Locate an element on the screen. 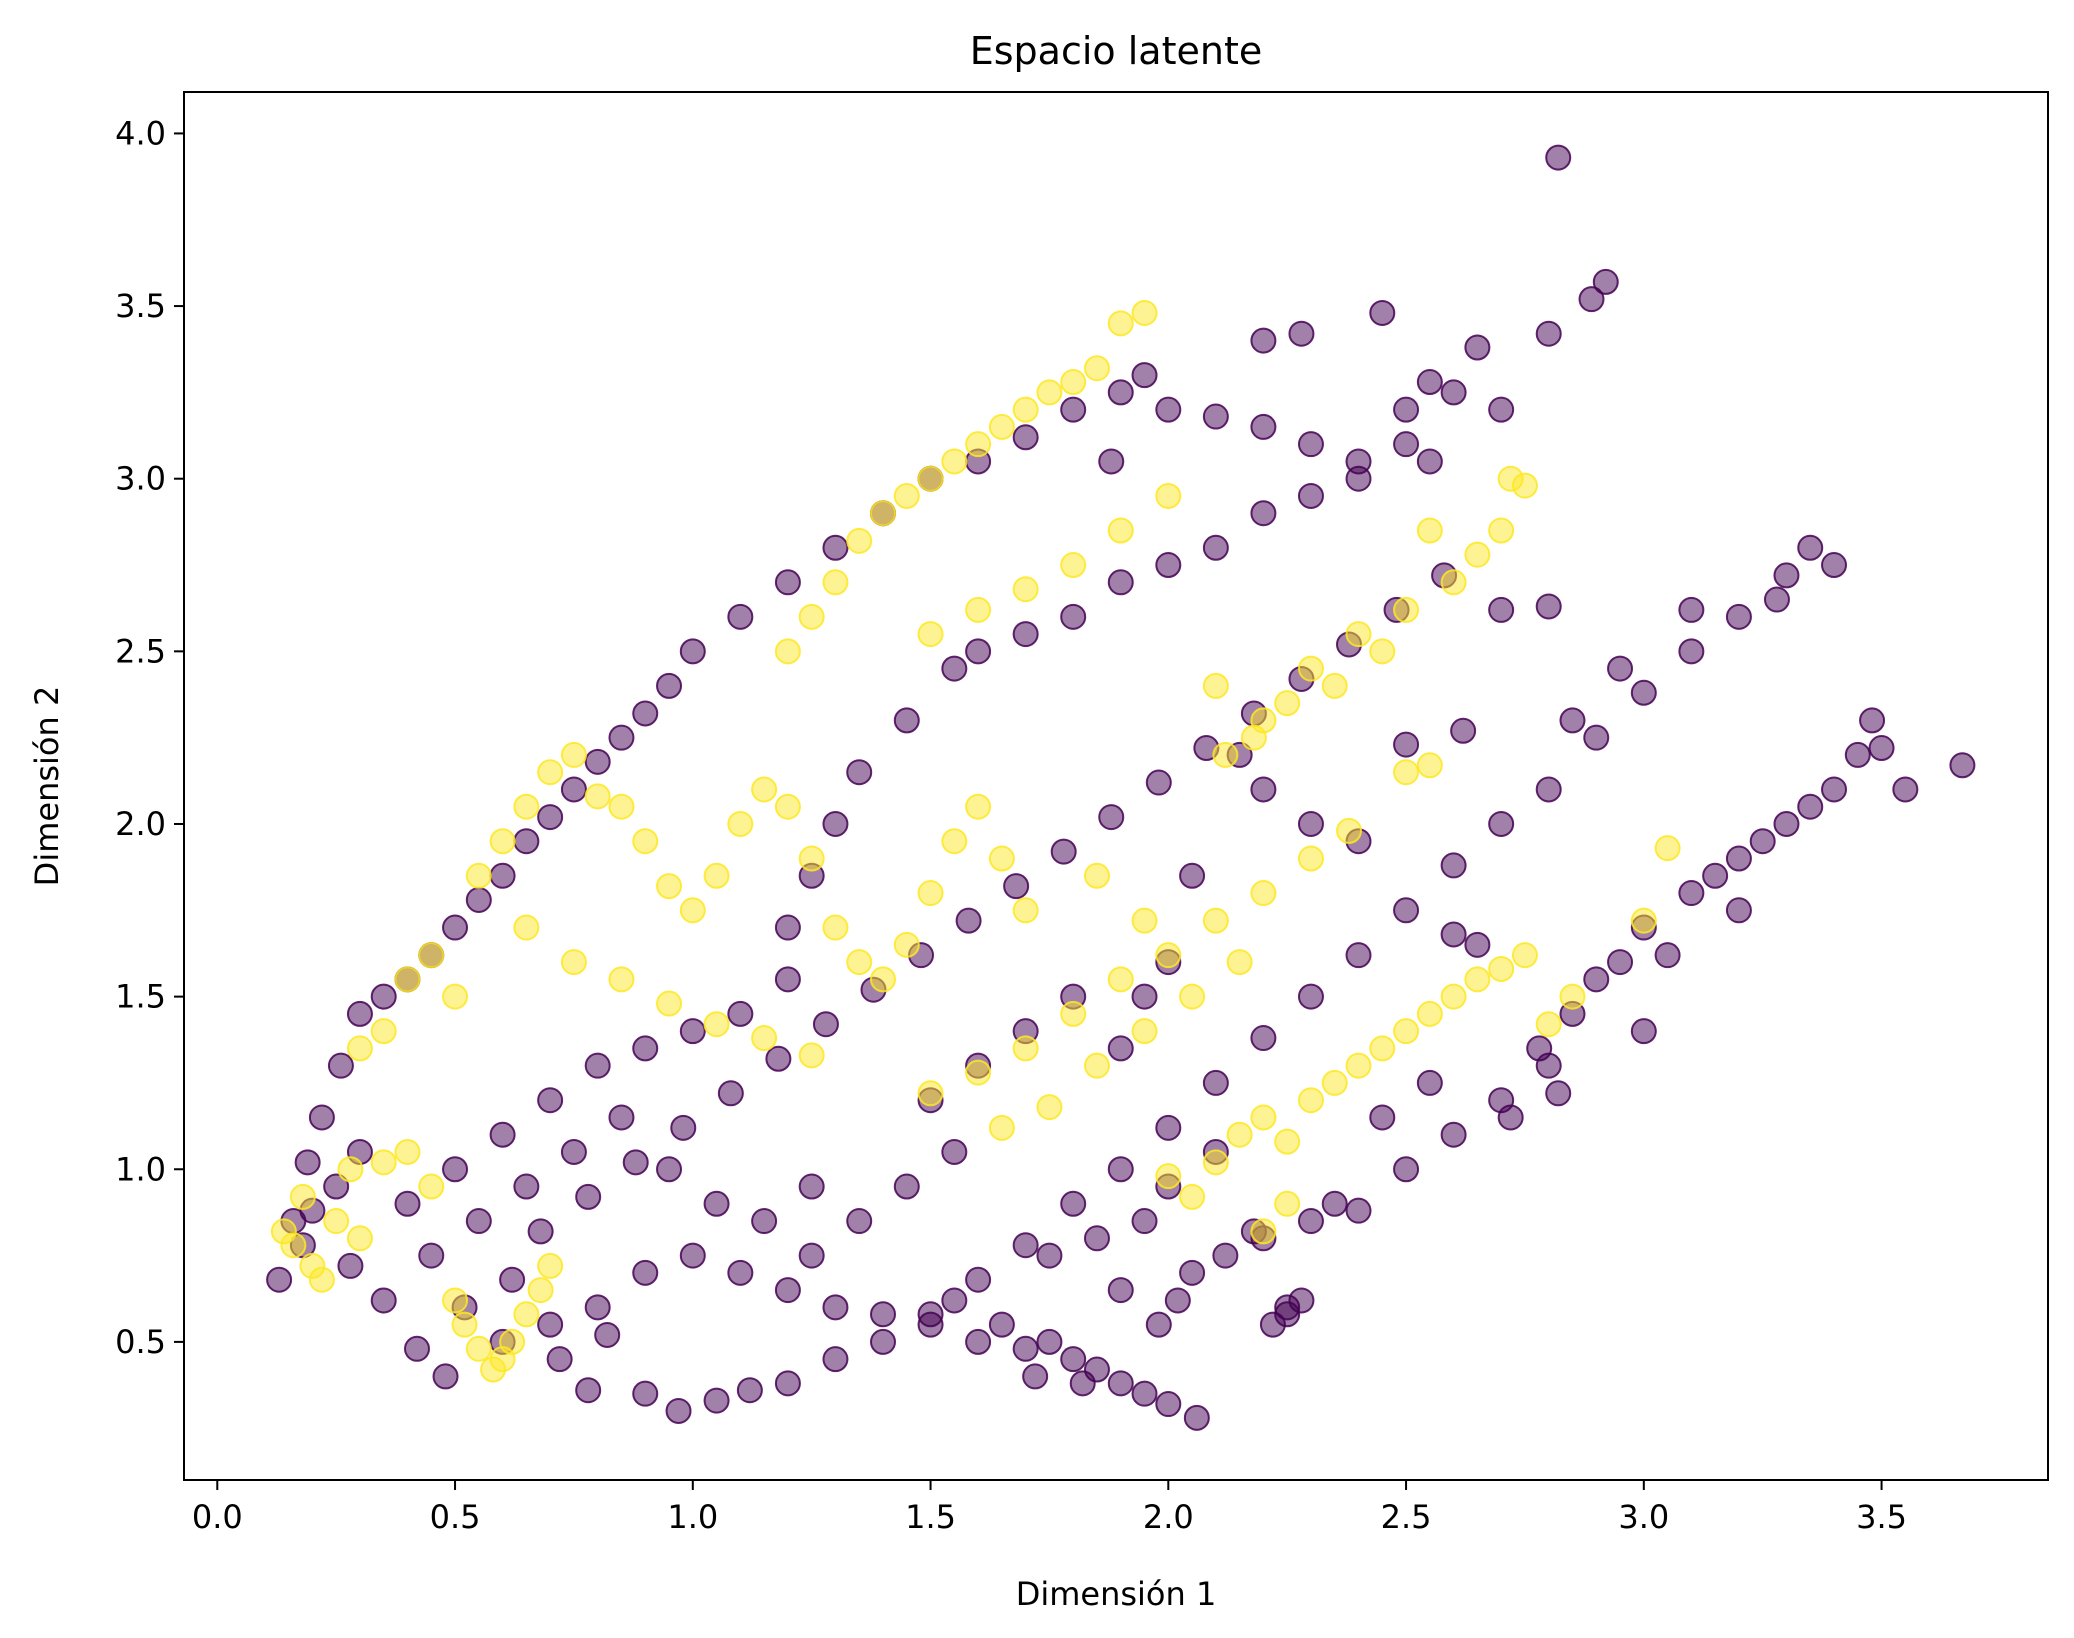 The image size is (2074, 1638). y-tick-label: 0.5 is located at coordinates (140, 1342).